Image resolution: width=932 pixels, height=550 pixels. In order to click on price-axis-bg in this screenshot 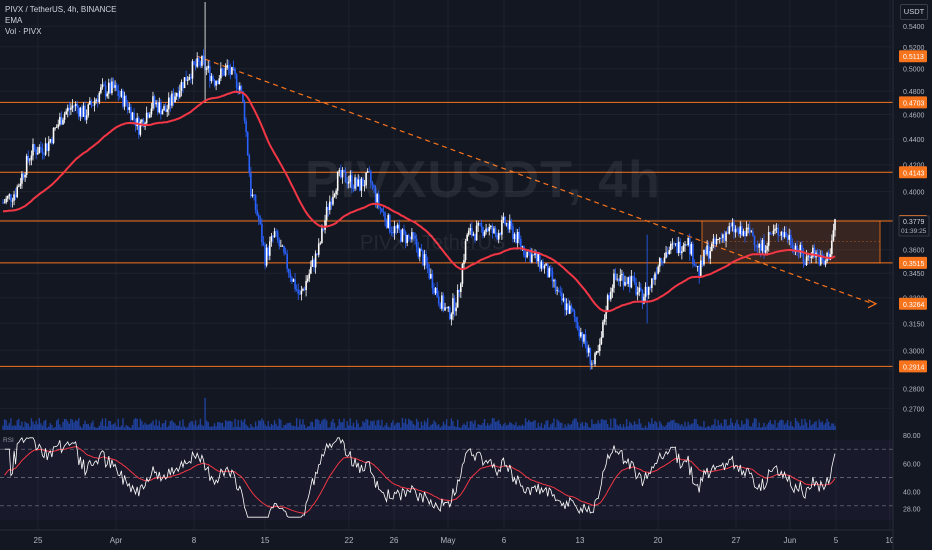, I will do `click(912, 275)`.